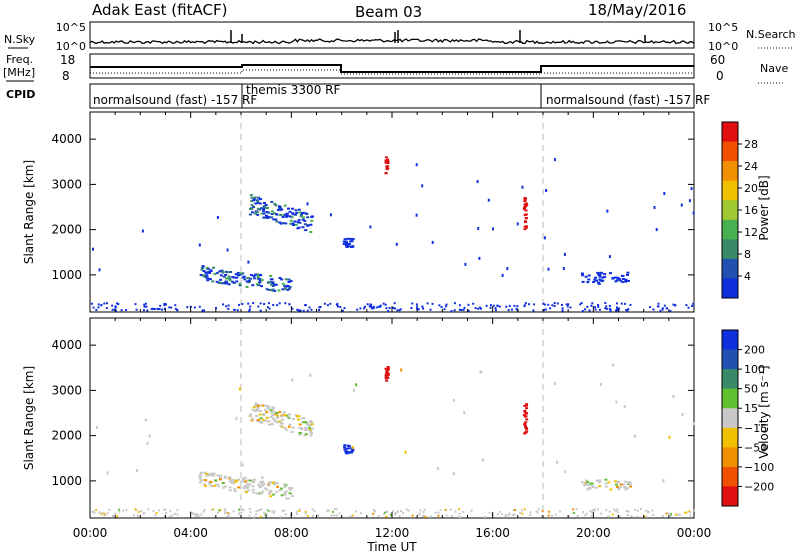 This screenshot has height=554, width=800. Describe the element at coordinates (747, 418) in the screenshot. I see `velocity-colorbar: 200 100 50 15 −15 −50 −100 −200` at that location.